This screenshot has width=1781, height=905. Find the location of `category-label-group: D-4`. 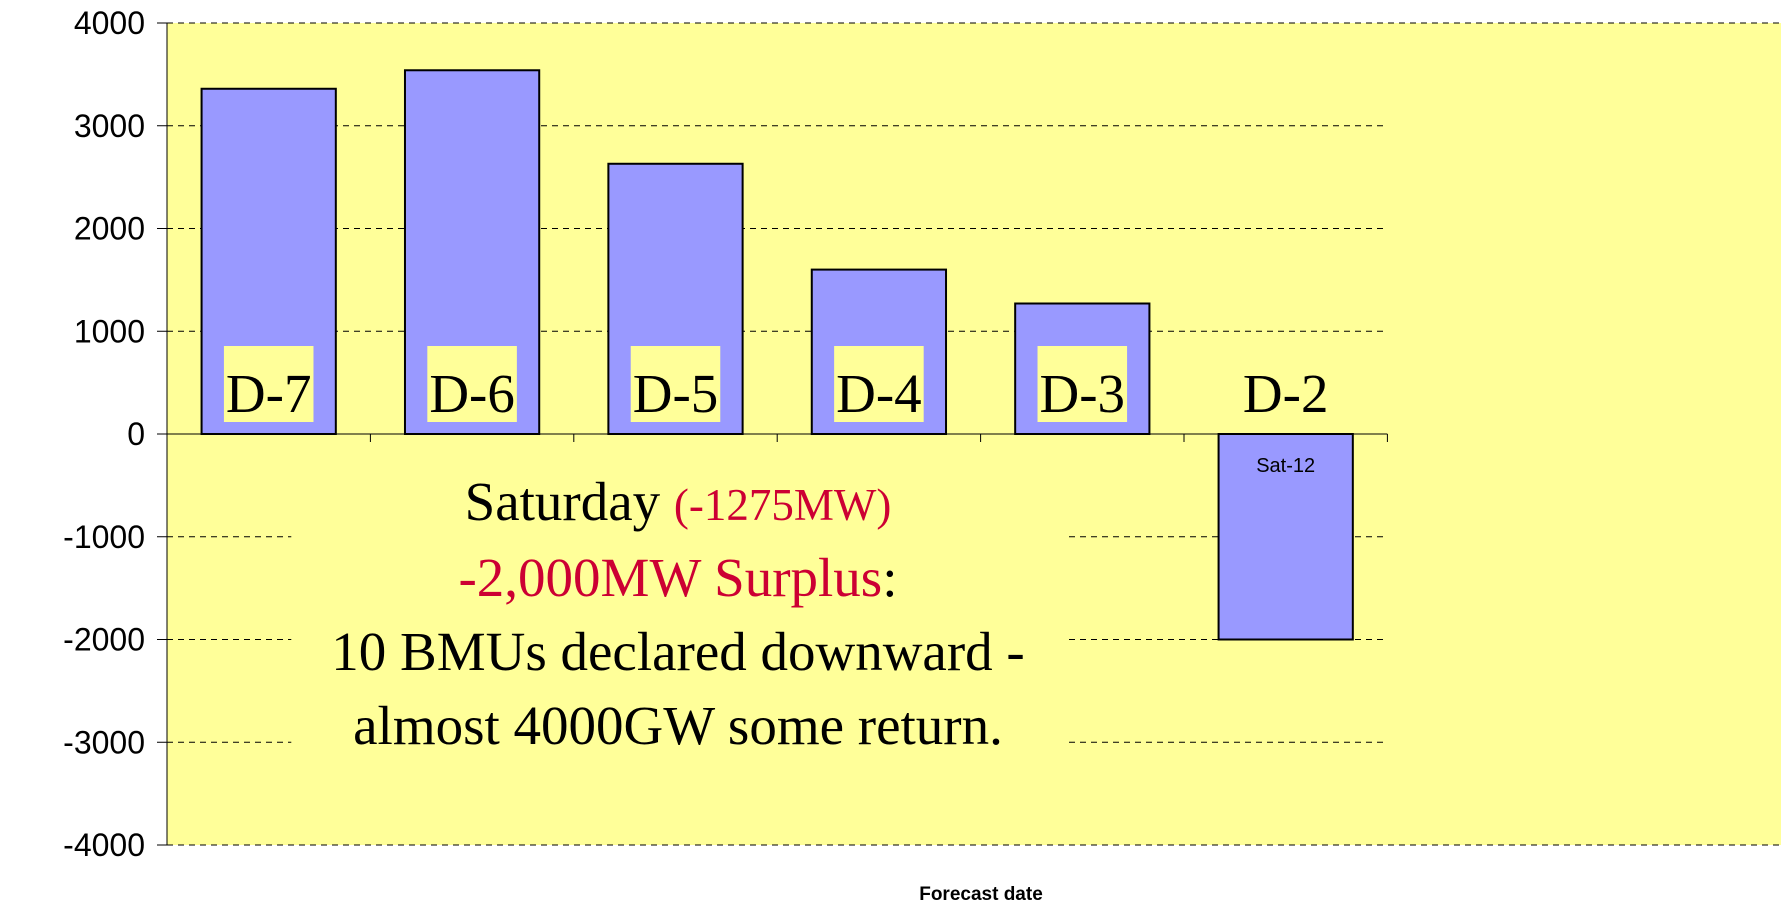

category-label-group: D-4 is located at coordinates (879, 385).